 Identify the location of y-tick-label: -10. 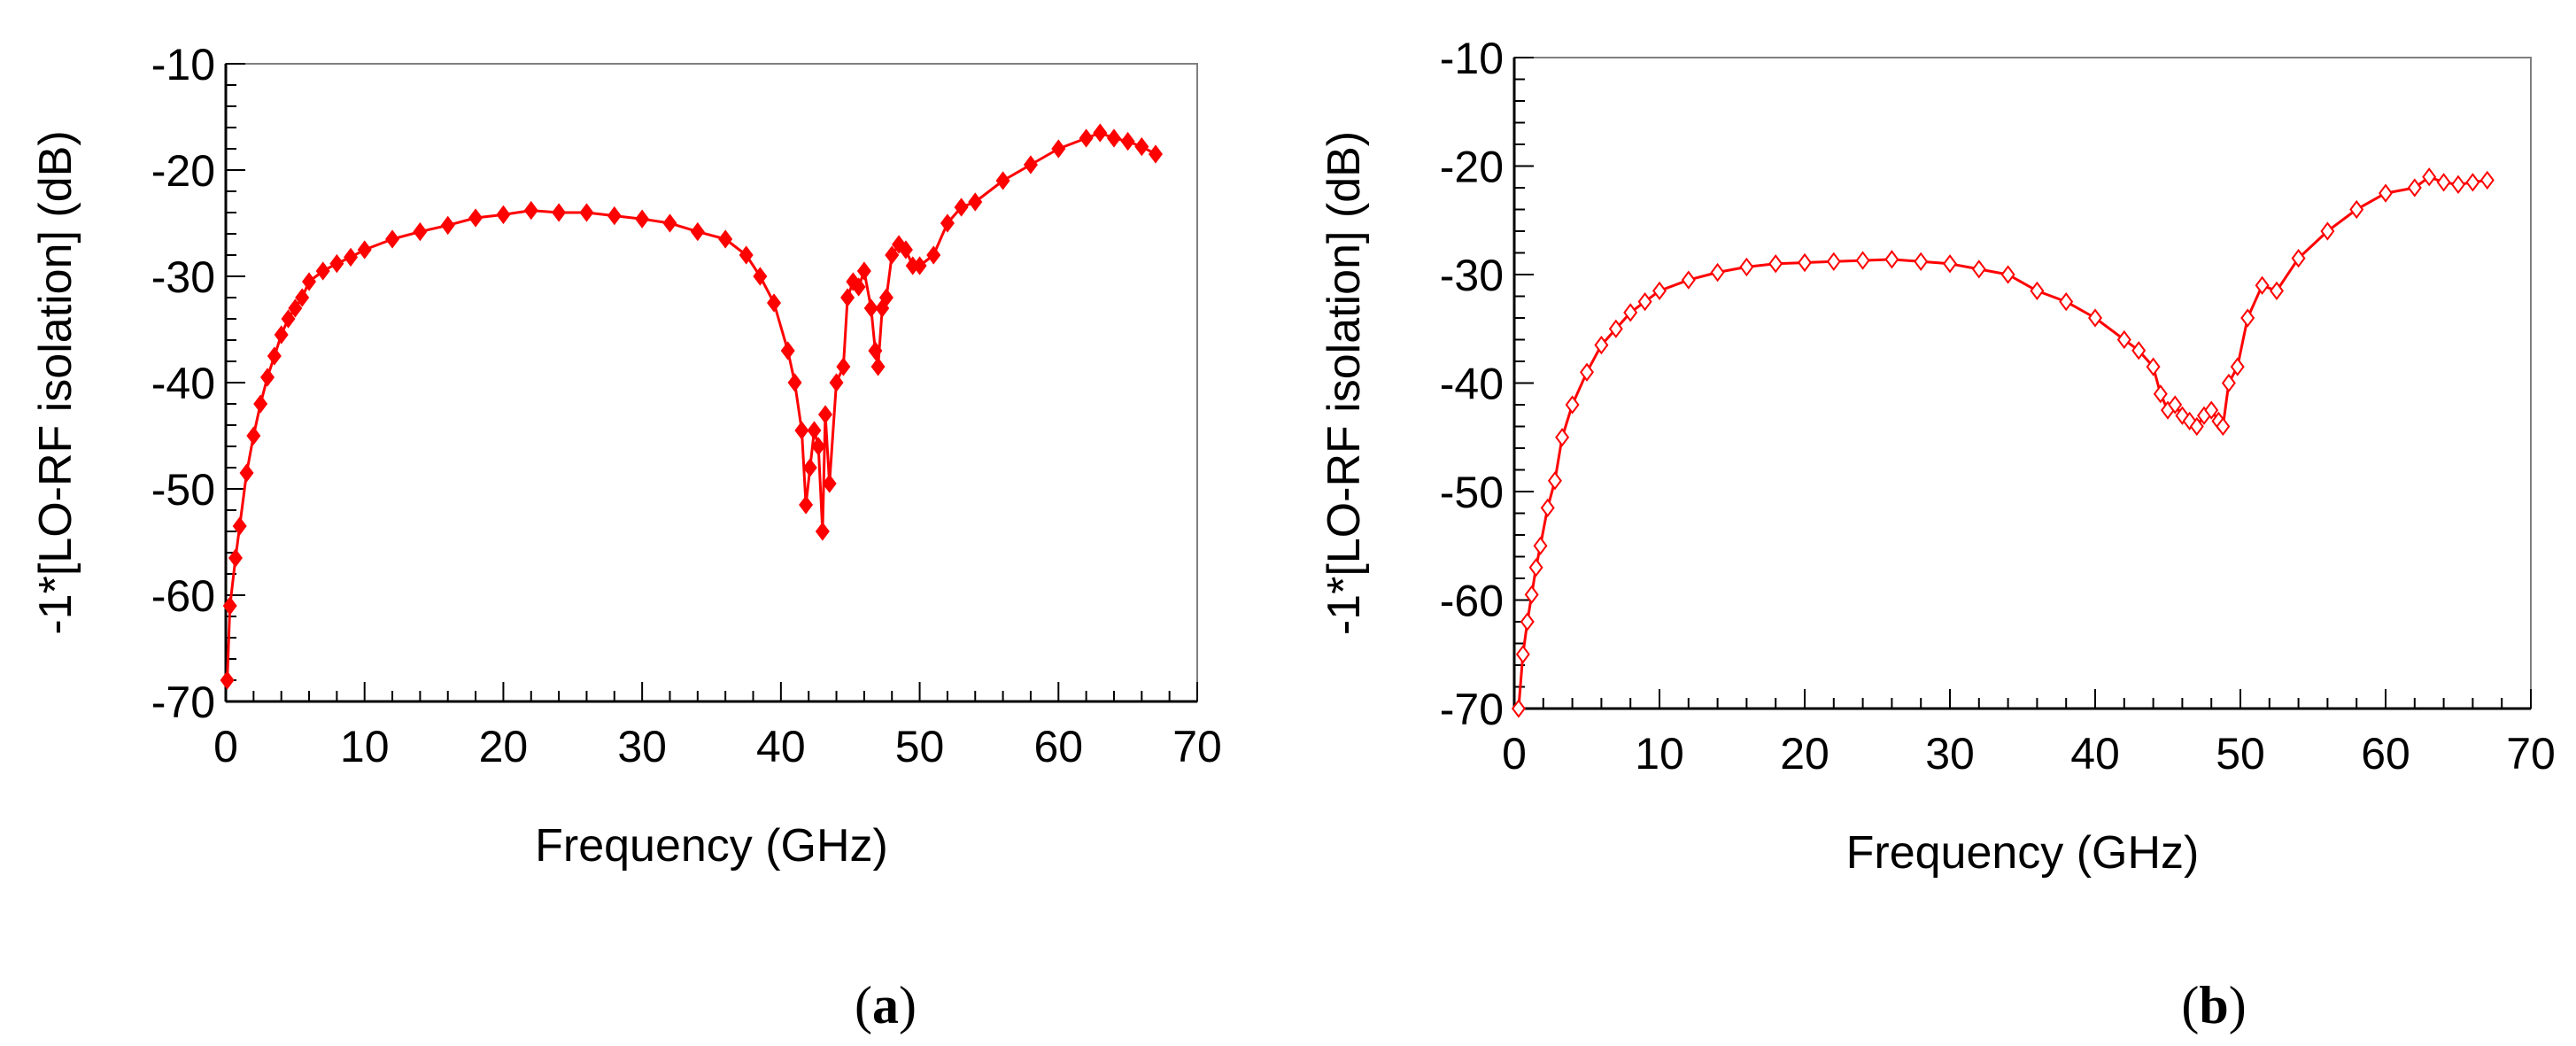
(1472, 58).